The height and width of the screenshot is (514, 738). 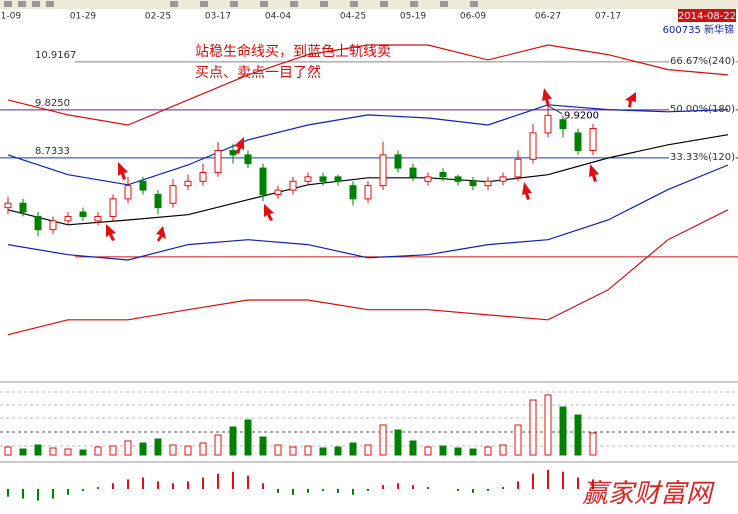 What do you see at coordinates (702, 61) in the screenshot?
I see `level-right-label: 66.67%(240)` at bounding box center [702, 61].